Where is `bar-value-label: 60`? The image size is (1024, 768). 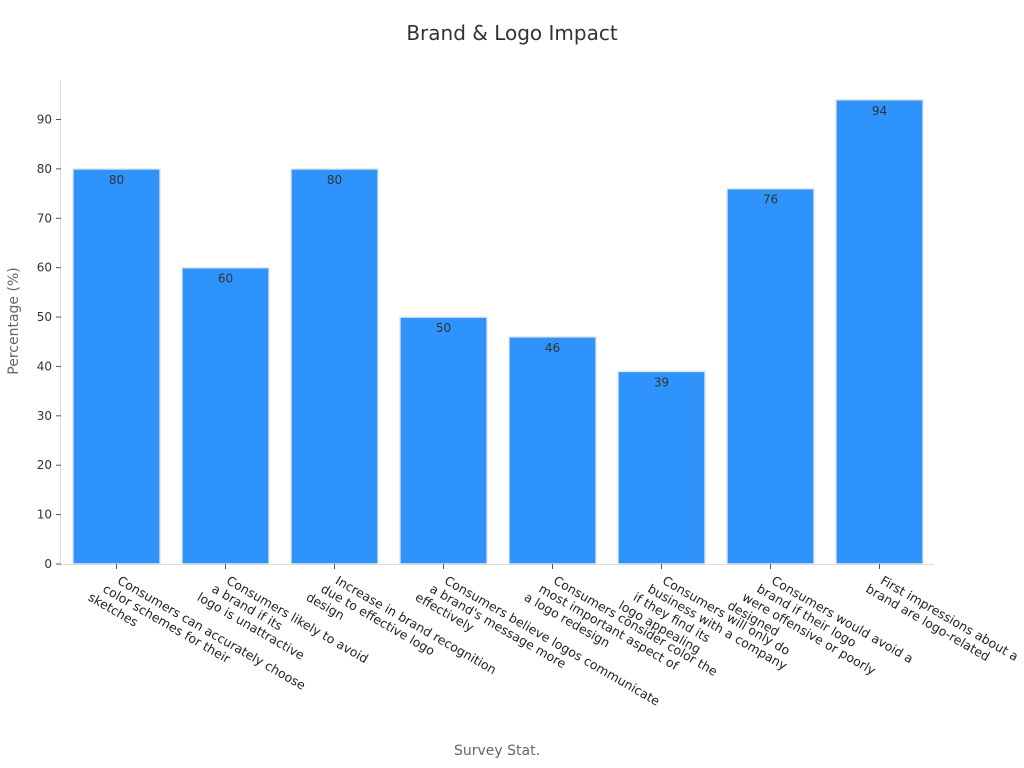
bar-value-label: 60 is located at coordinates (225, 279).